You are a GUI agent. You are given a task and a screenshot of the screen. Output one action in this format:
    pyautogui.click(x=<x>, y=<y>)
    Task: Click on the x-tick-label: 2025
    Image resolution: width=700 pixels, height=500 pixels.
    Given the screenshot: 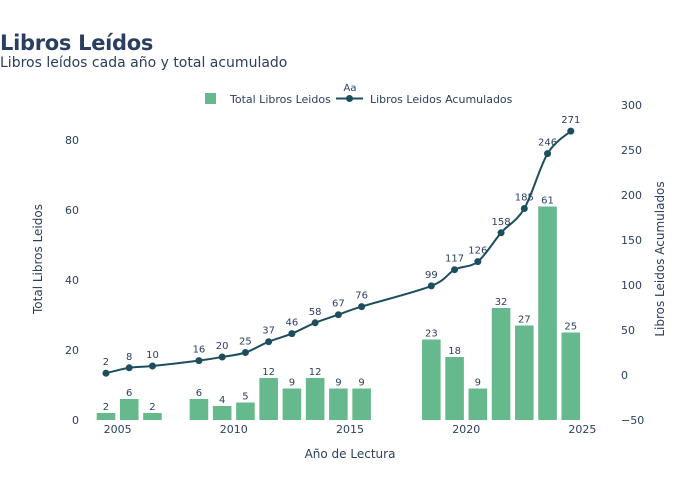 What is the action you would take?
    pyautogui.click(x=582, y=429)
    